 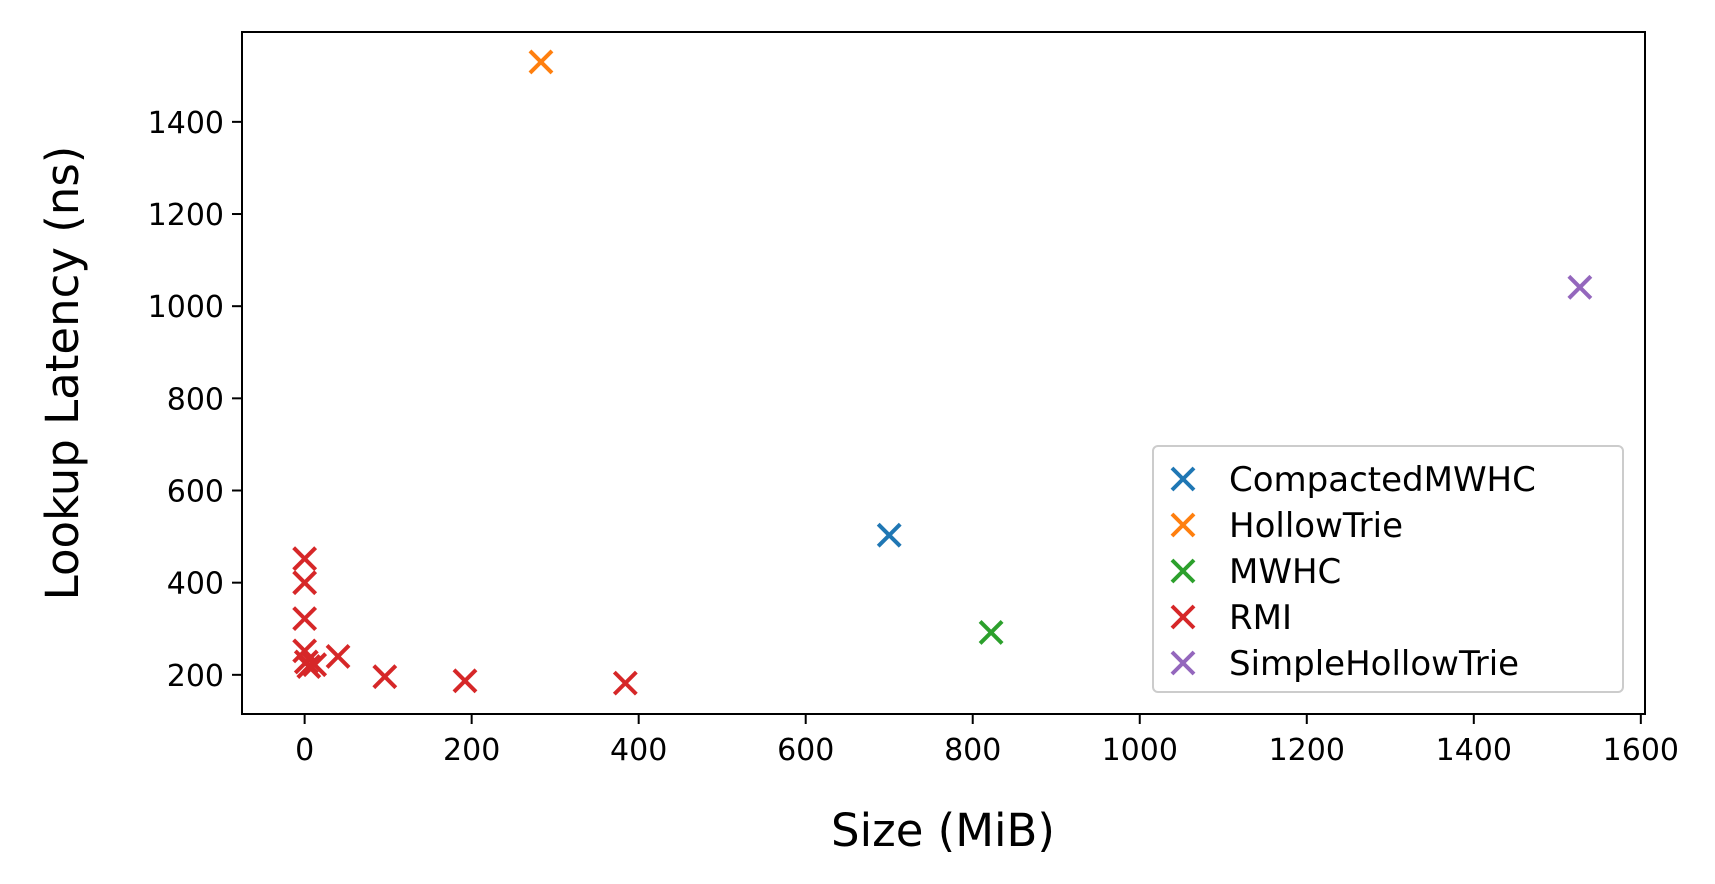 I want to click on x-tick-label: 800, so click(x=972, y=750).